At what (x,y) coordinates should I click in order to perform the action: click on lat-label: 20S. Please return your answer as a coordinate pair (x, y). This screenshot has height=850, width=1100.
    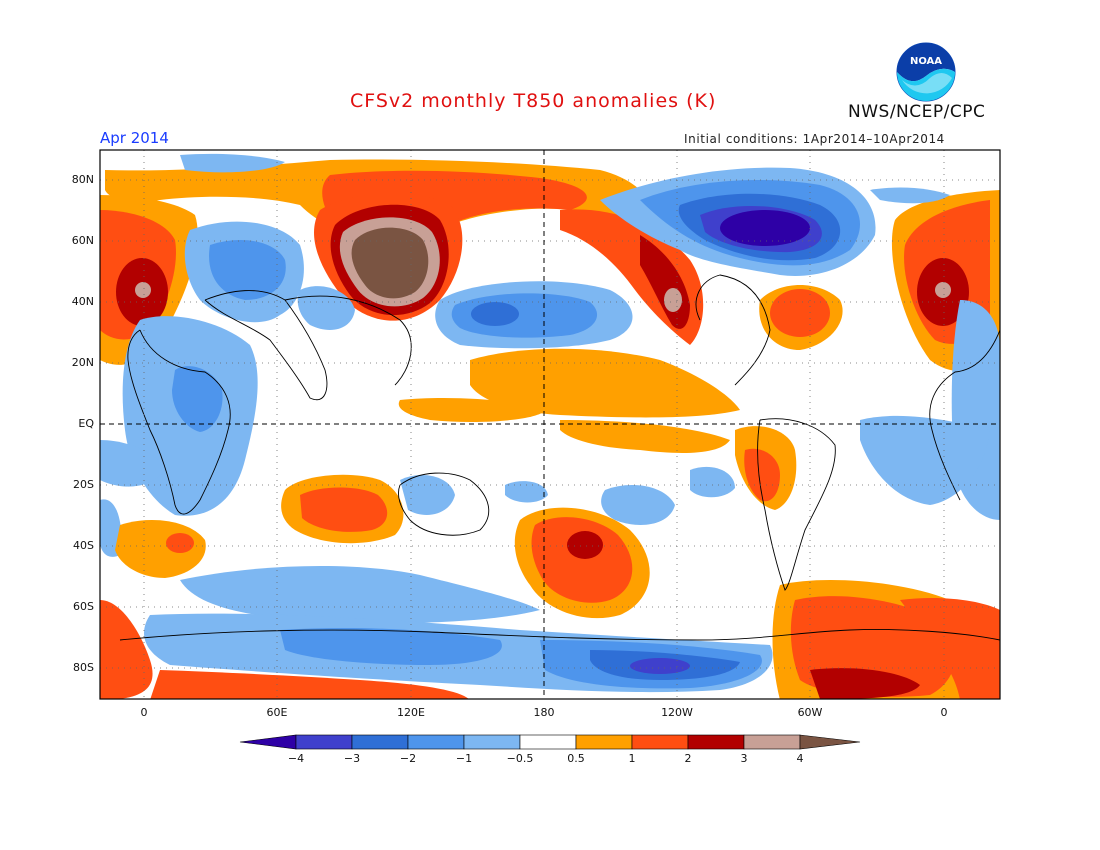
    Looking at the image, I should click on (83, 484).